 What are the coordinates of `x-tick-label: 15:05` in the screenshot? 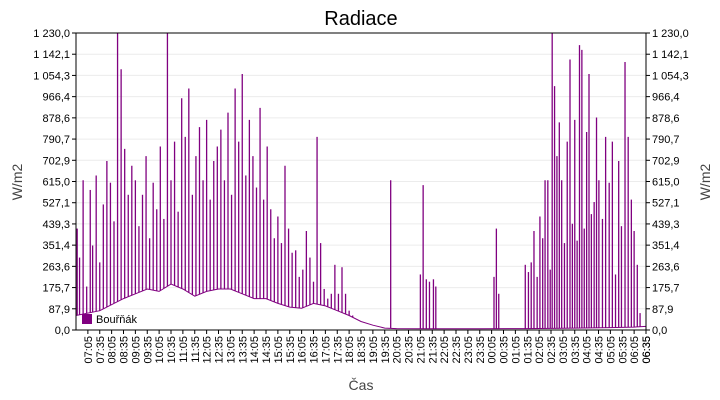 It's located at (279, 350).